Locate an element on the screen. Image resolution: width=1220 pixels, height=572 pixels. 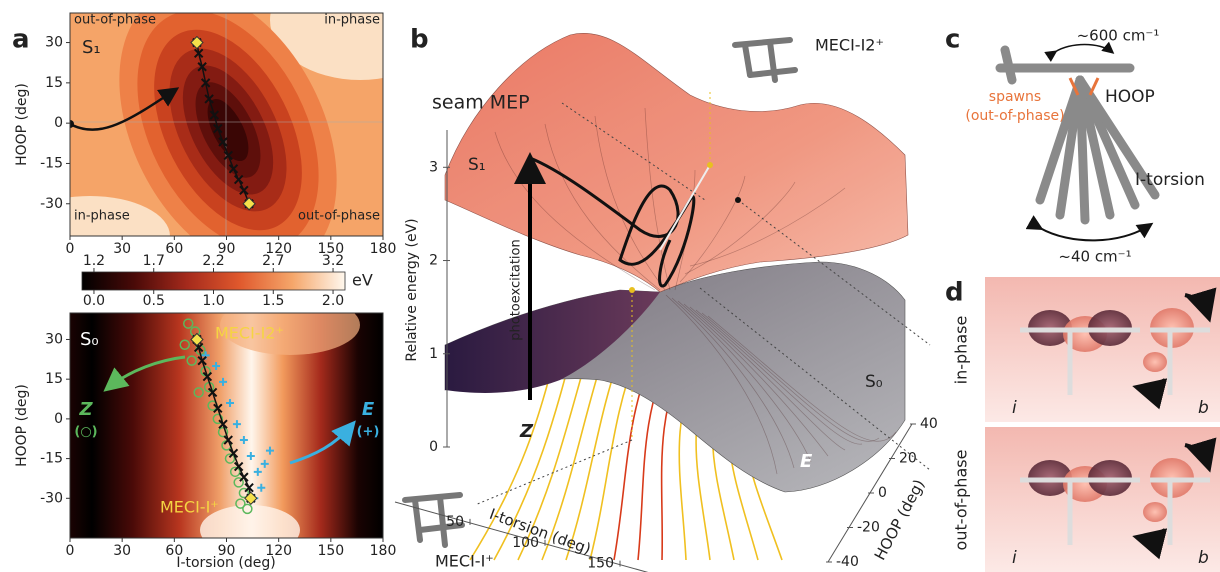
s0-surface-low is located at coordinates (552, 341).